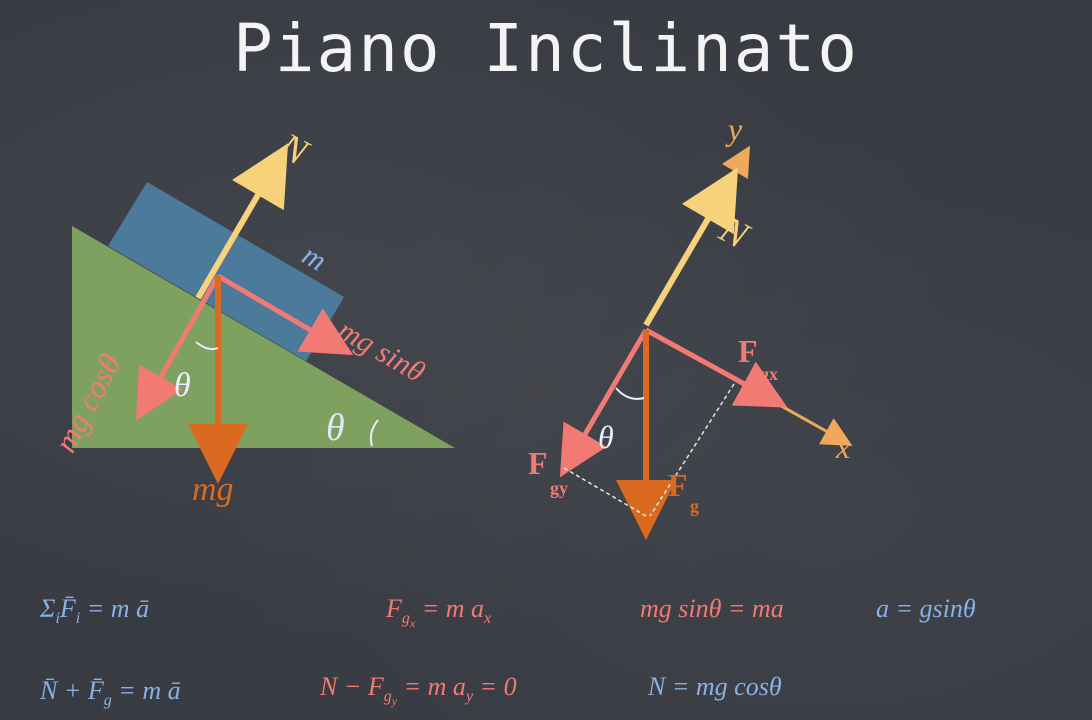  Describe the element at coordinates (630, 393) in the screenshot. I see `angle-arc-right` at that location.